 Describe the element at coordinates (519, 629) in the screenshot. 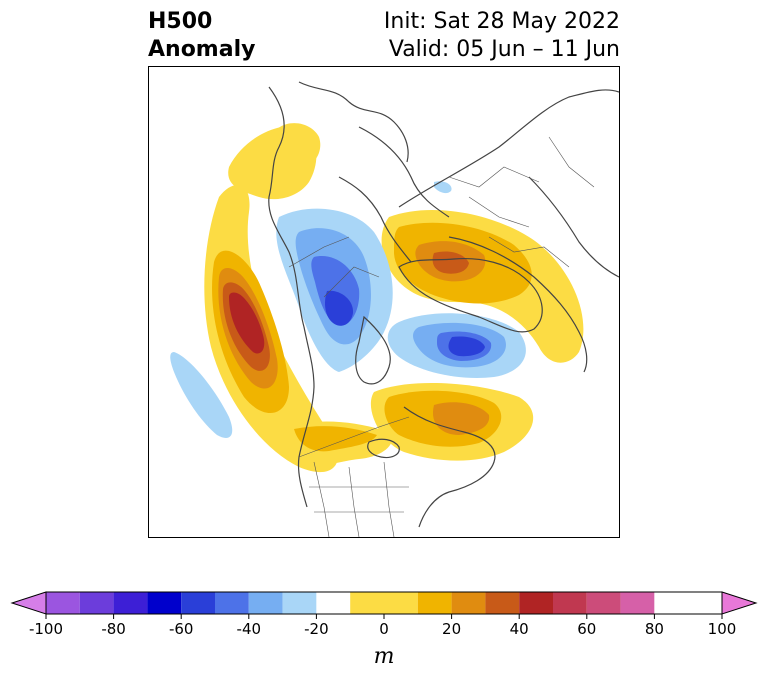

I see `colorbar-tick-label: 40` at that location.